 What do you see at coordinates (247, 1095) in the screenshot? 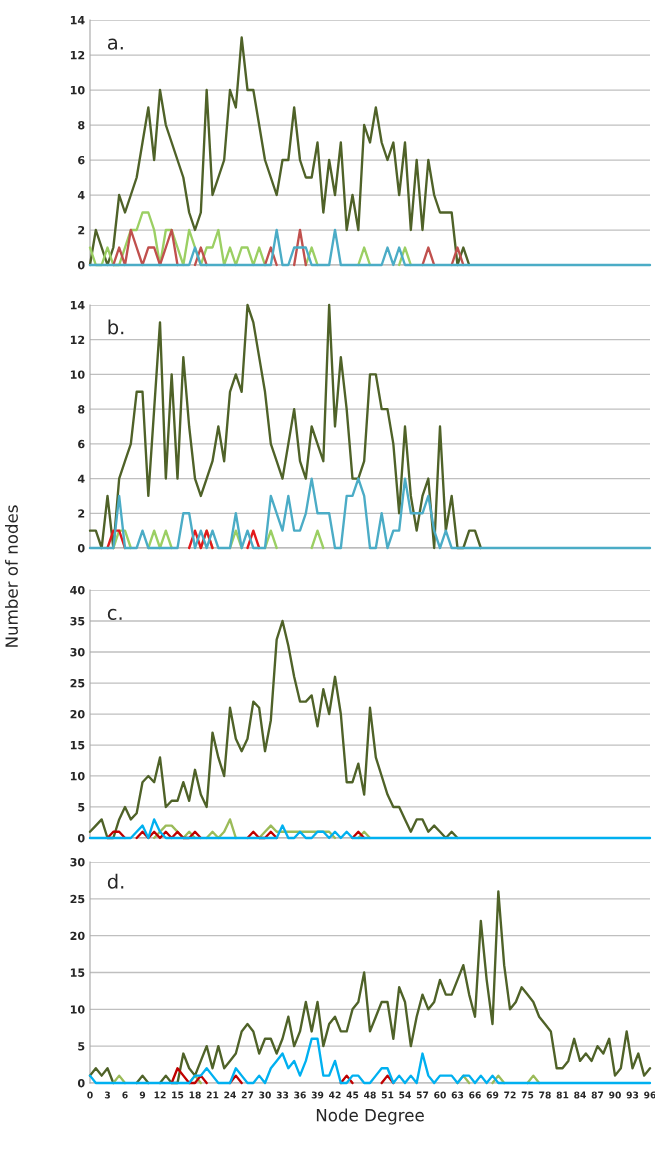
I see `x-tick-label: 27` at bounding box center [247, 1095].